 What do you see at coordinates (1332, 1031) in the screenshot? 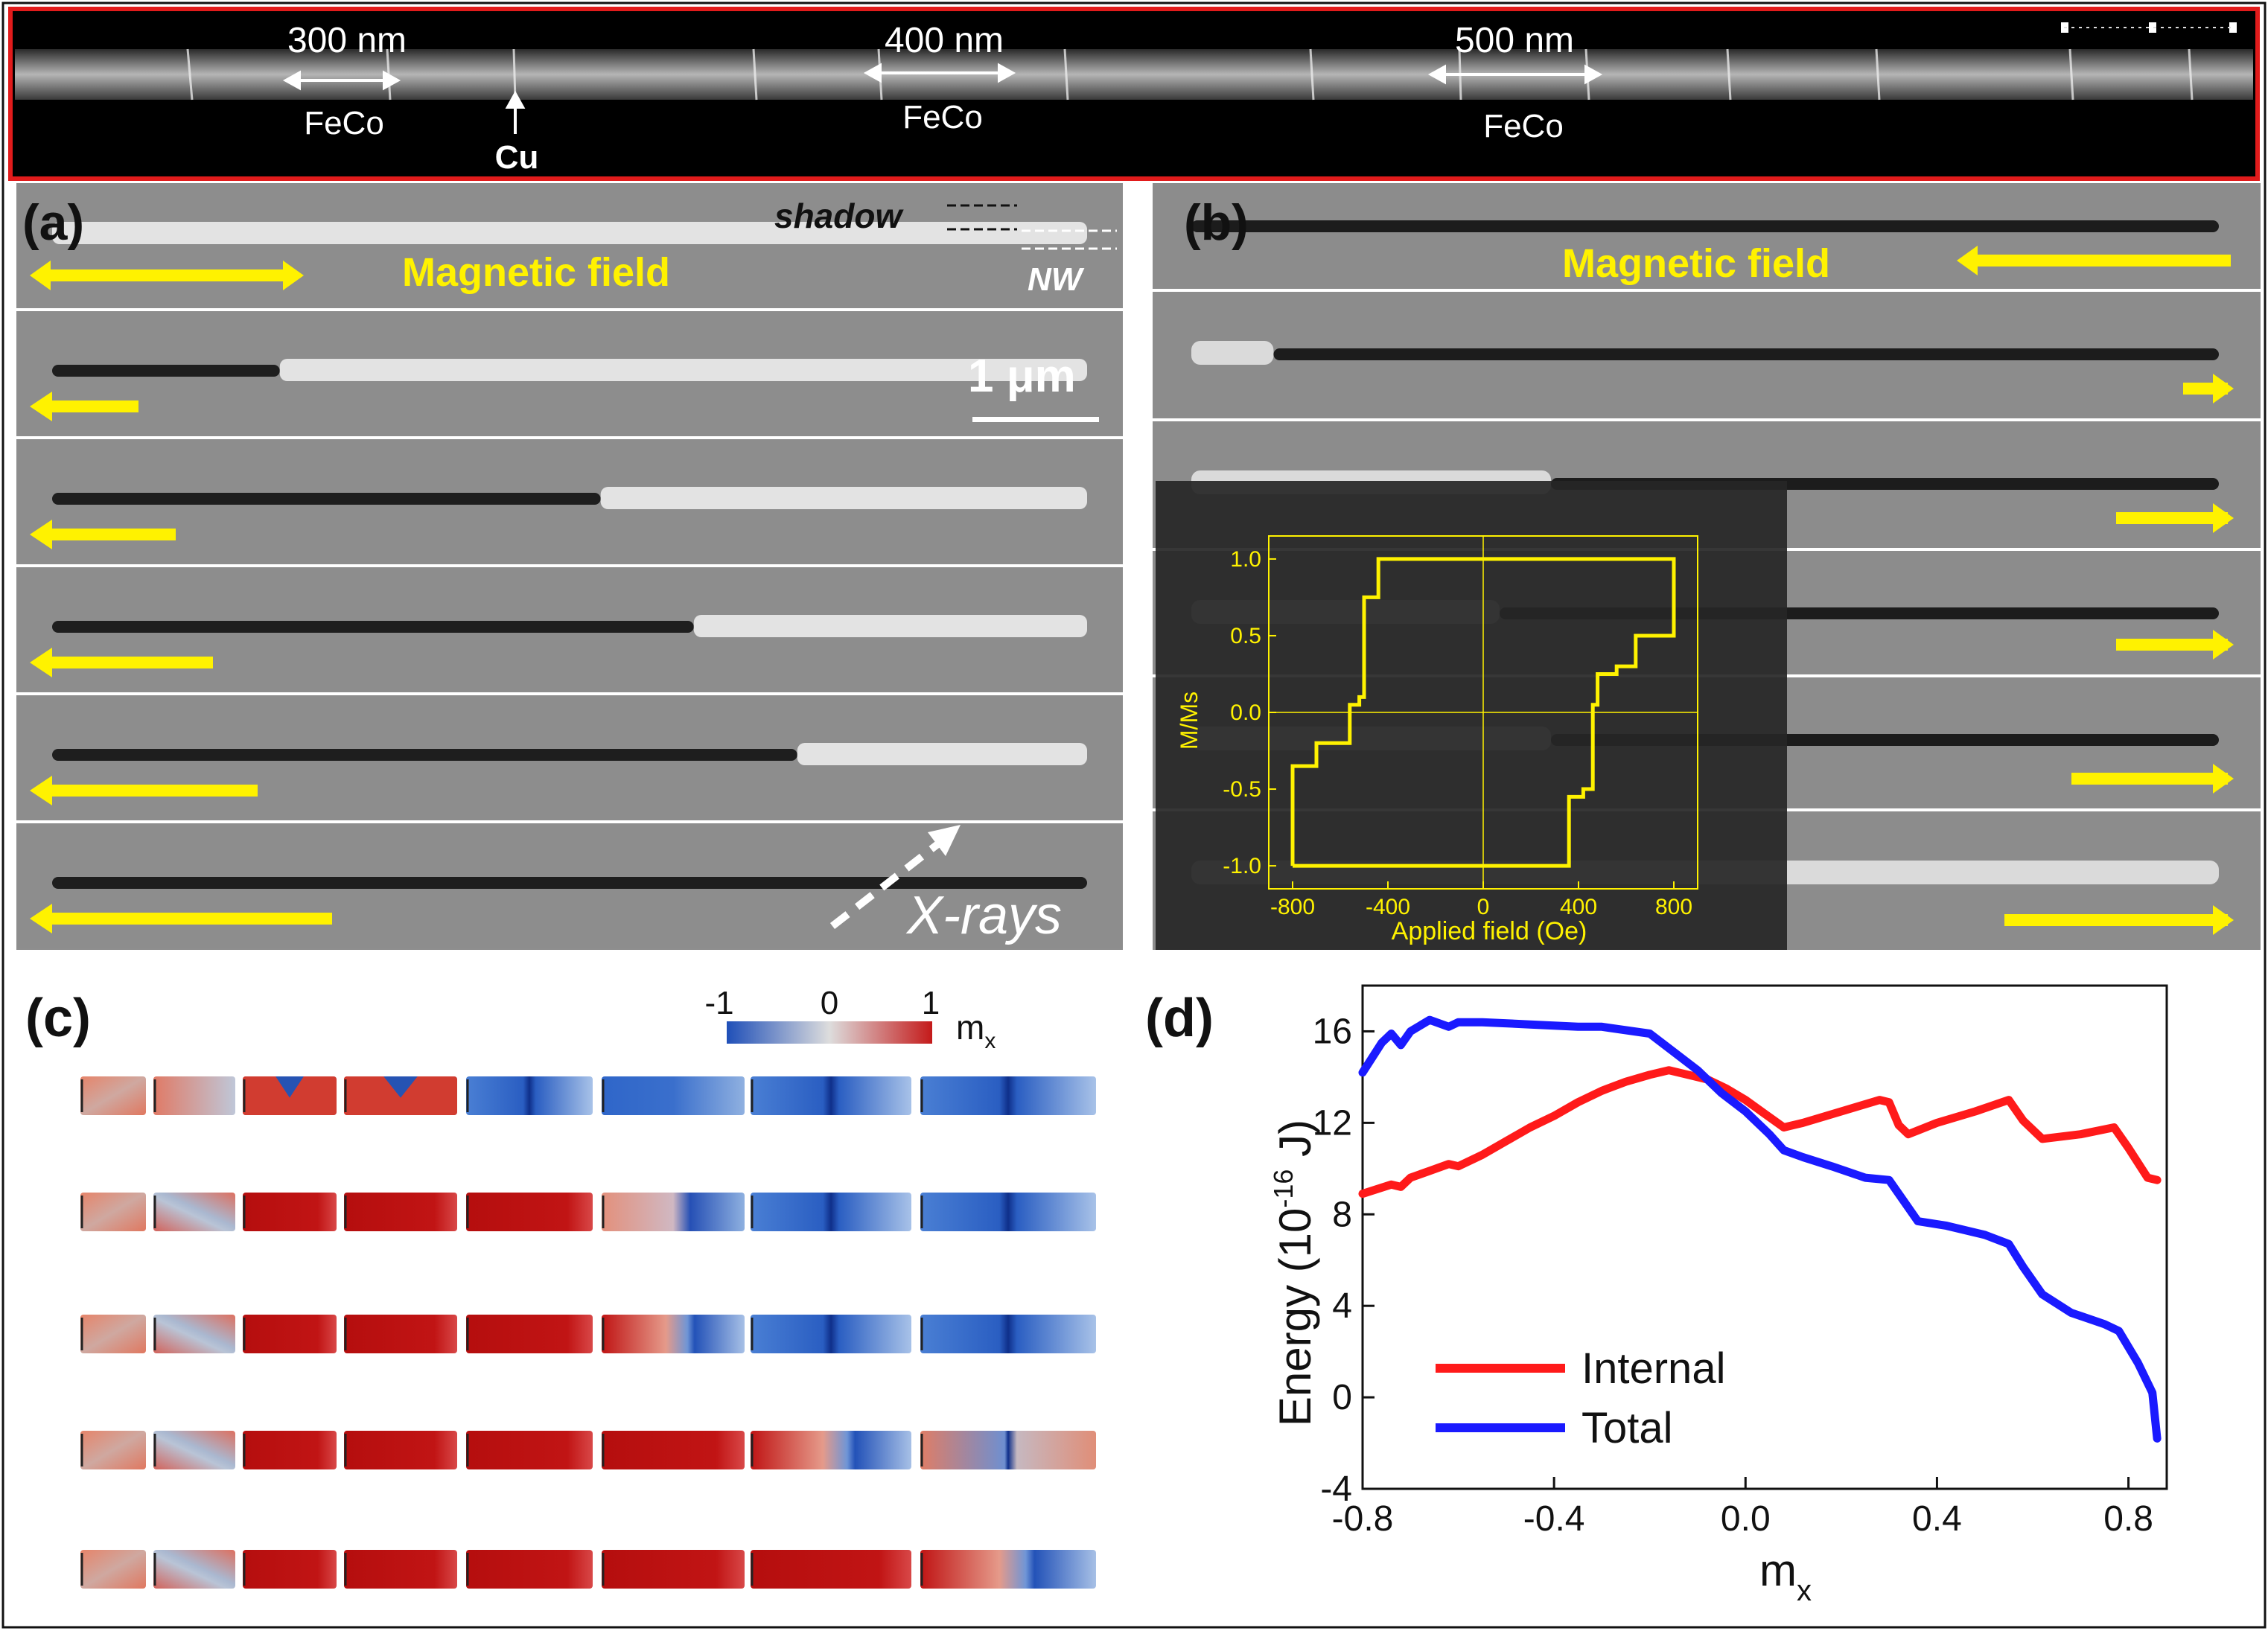
I see `energy-ytick-label: 16` at bounding box center [1332, 1031].